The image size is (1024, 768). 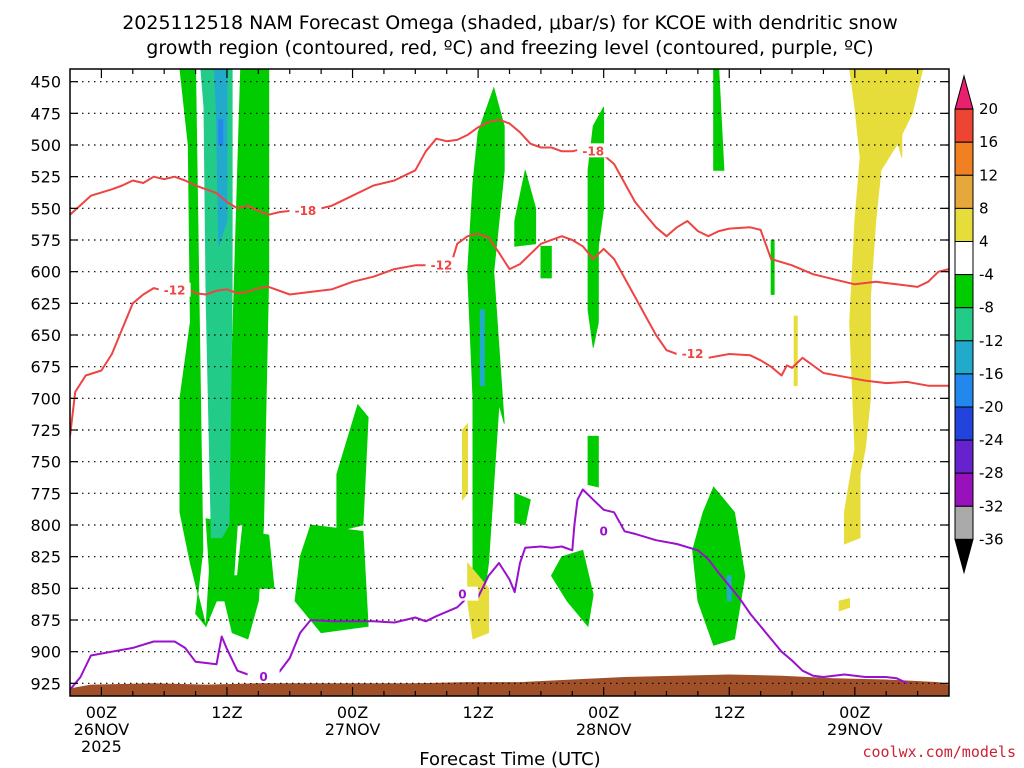 I want to click on y-tick-label-450: 450, so click(x=45, y=82).